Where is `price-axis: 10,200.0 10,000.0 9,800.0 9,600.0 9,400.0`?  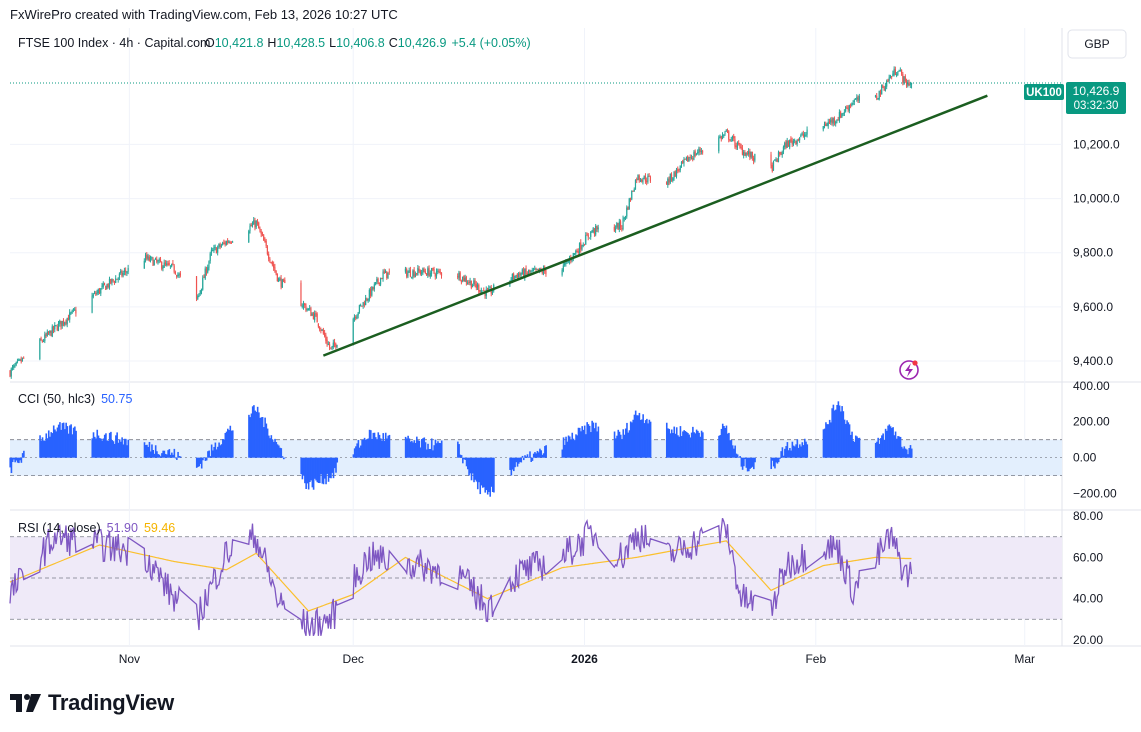 price-axis: 10,200.0 10,000.0 9,800.0 9,600.0 9,400.0 is located at coordinates (1096, 252).